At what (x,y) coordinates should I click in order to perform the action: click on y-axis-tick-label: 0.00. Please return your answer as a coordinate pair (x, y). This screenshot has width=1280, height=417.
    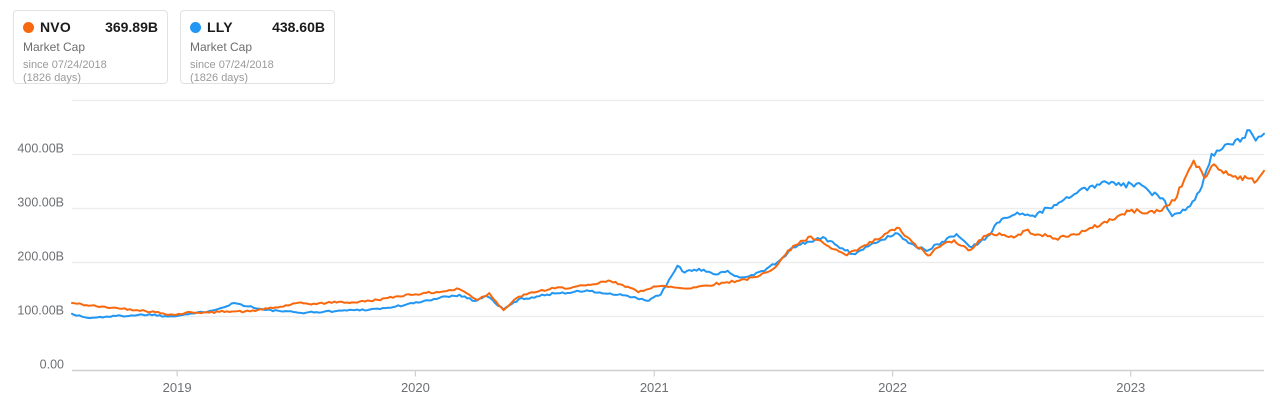
    Looking at the image, I should click on (52, 365).